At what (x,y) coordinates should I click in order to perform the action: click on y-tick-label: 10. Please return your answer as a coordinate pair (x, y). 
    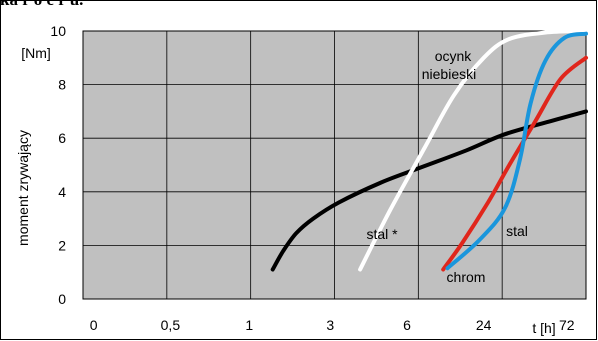
    Looking at the image, I should click on (58, 31).